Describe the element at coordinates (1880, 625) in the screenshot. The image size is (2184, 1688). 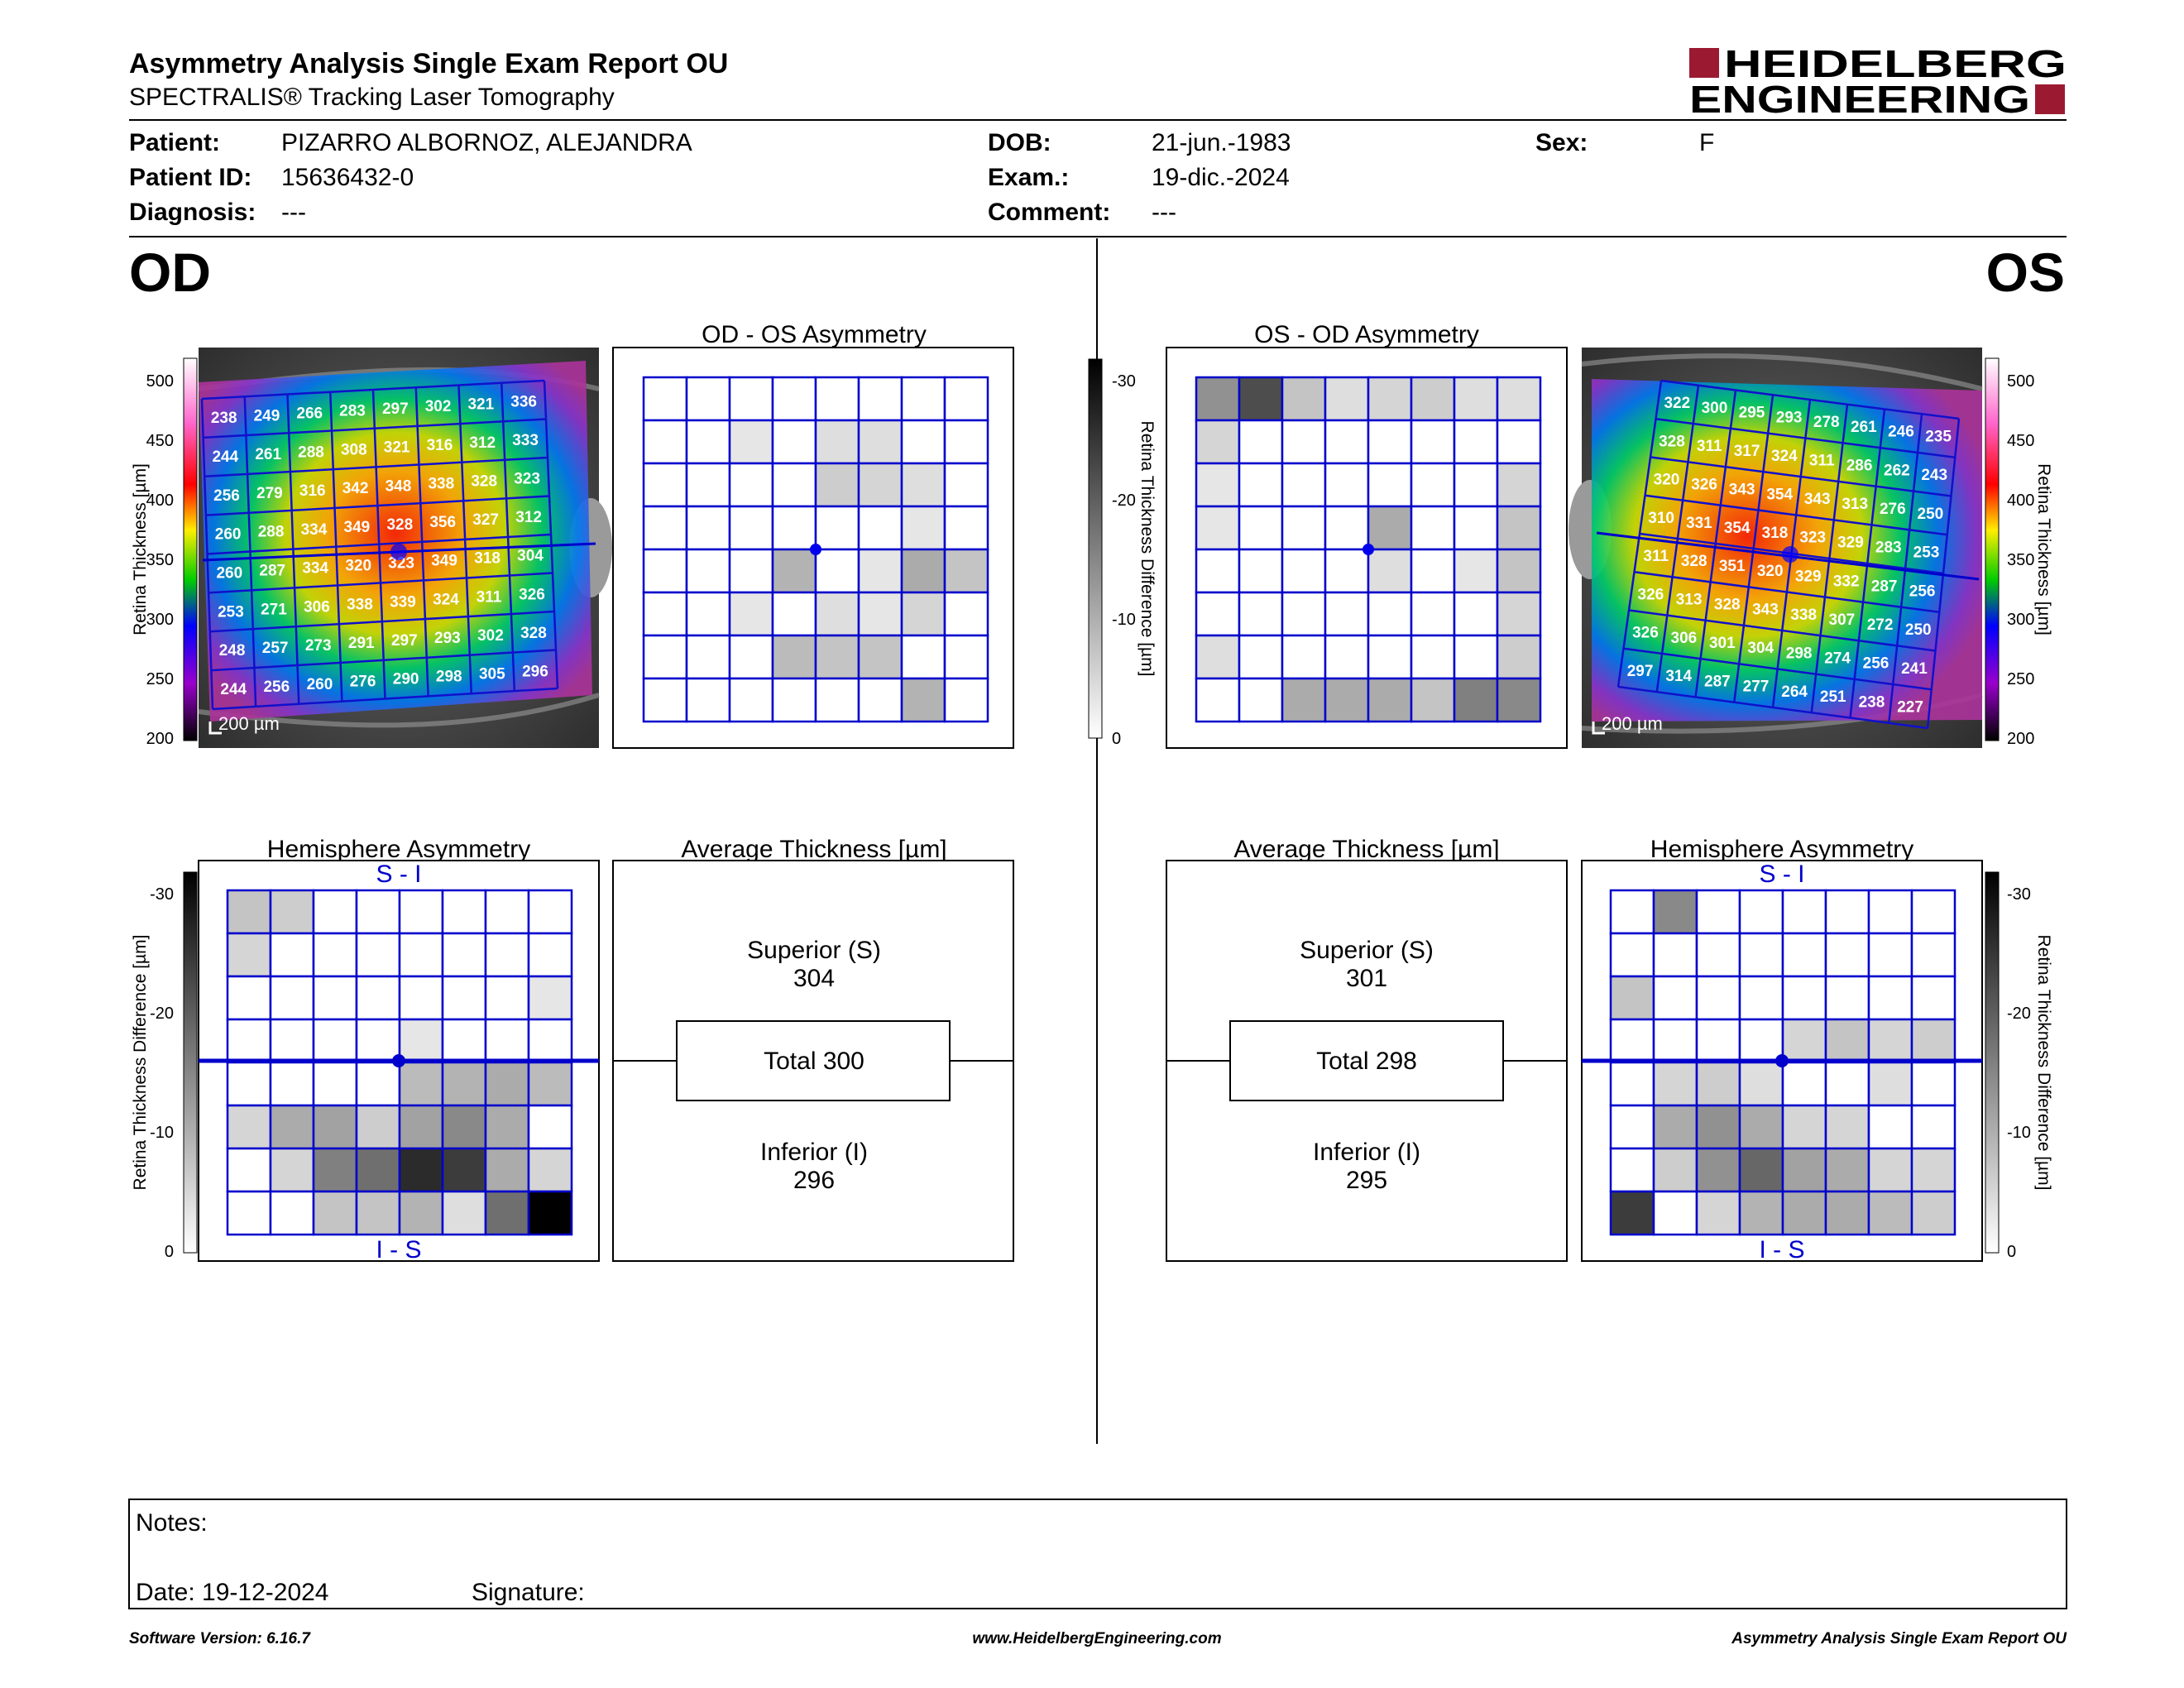
I see `os-map-thickness-value: 272` at that location.